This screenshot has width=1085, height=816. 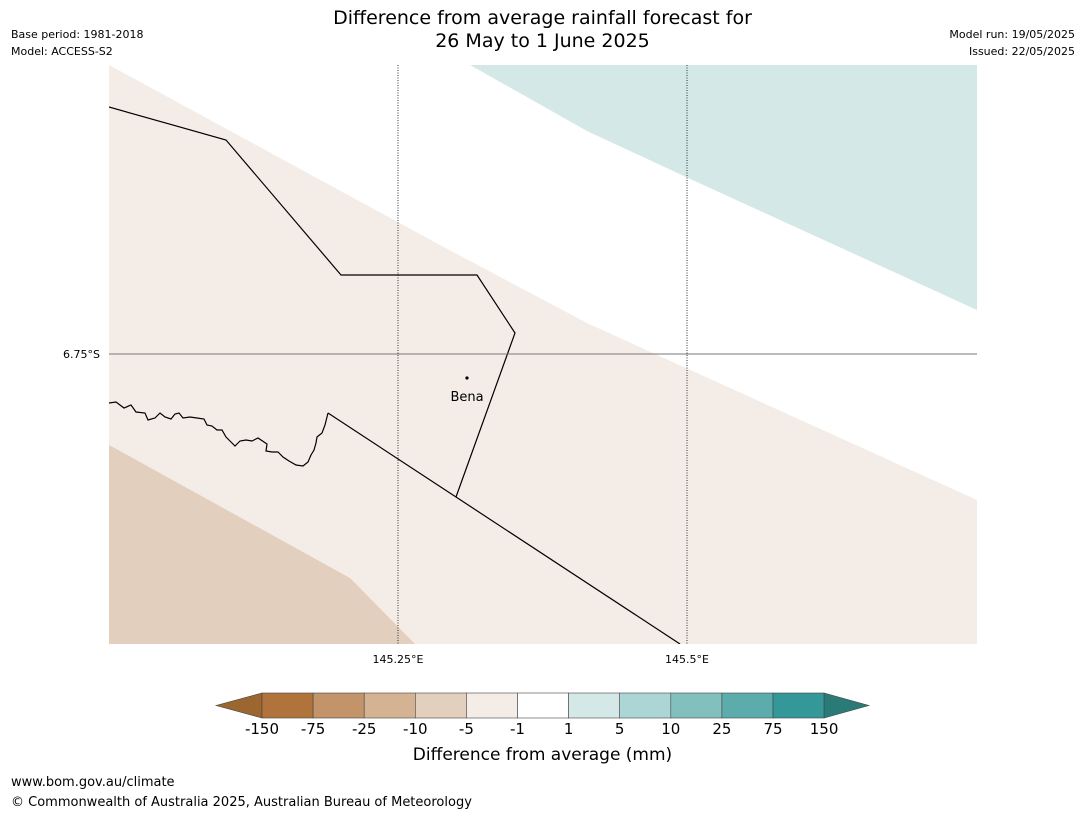 I want to click on colorbar-extend-low, so click(x=238, y=705).